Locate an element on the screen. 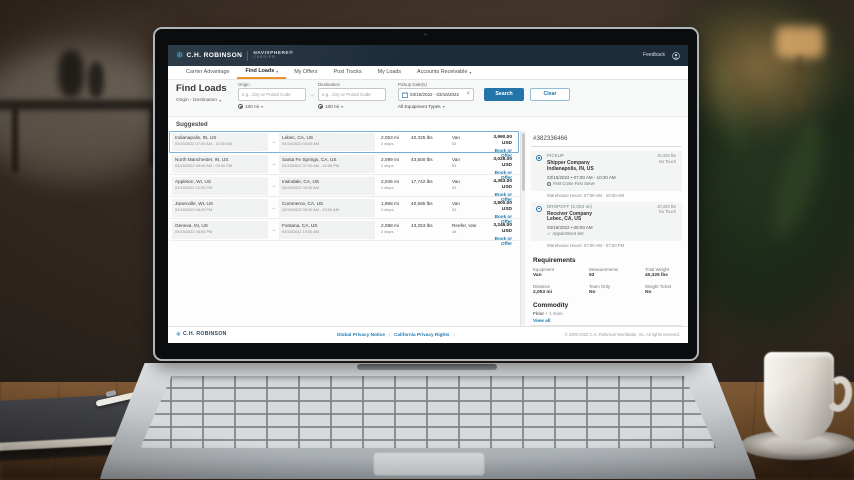 The height and width of the screenshot is (480, 854). destination-time: 03/19/2022 08:00 AM is located at coordinates (300, 144).